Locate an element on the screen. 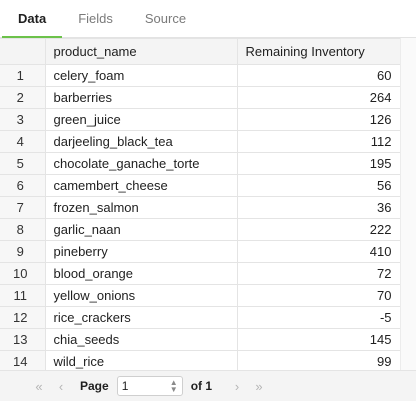 The height and width of the screenshot is (401, 416). remaining-inventory-cell: 36 is located at coordinates (319, 207).